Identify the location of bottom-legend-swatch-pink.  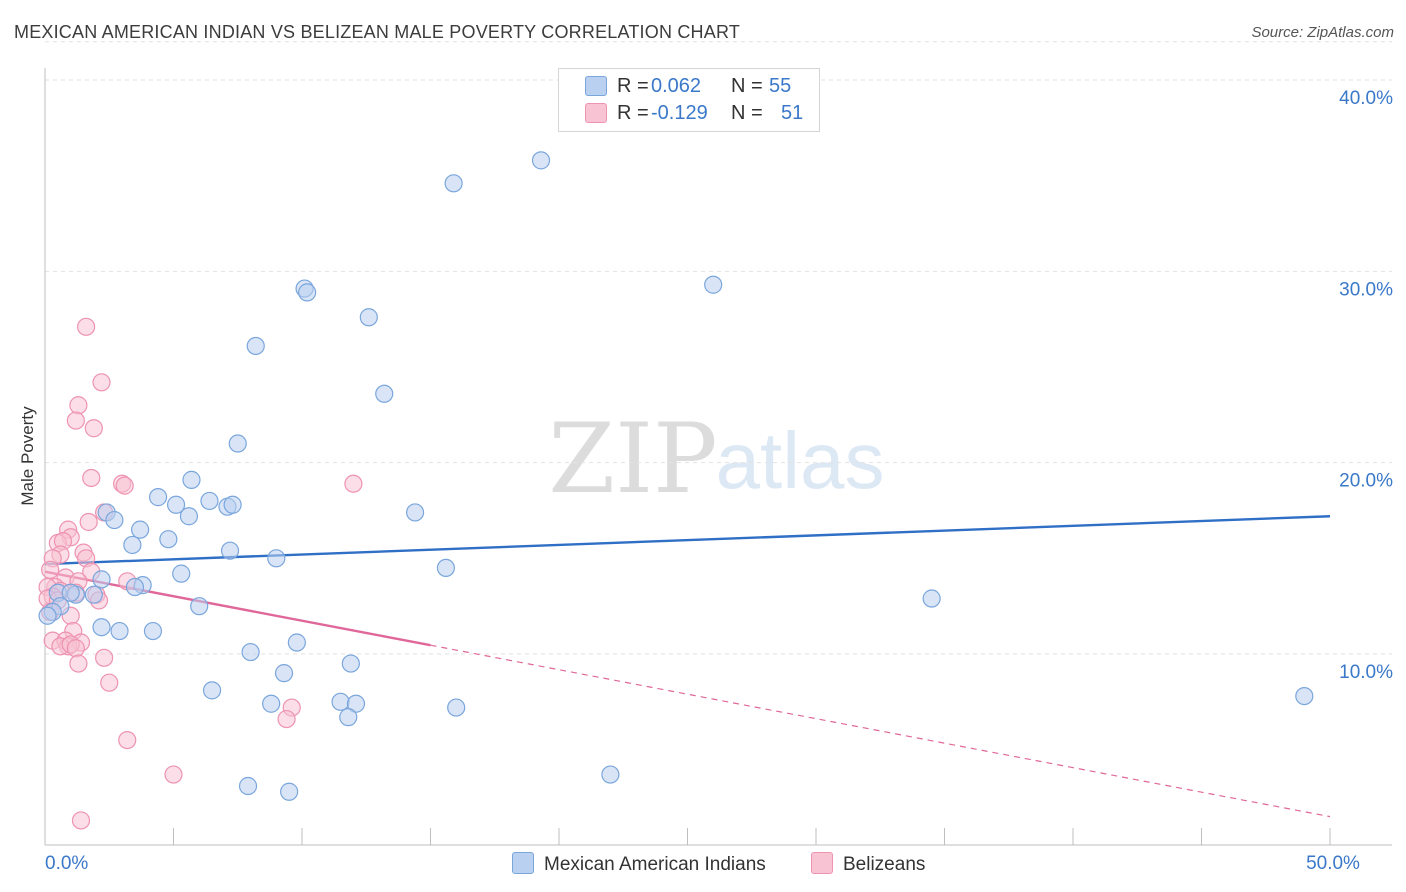
(822, 863).